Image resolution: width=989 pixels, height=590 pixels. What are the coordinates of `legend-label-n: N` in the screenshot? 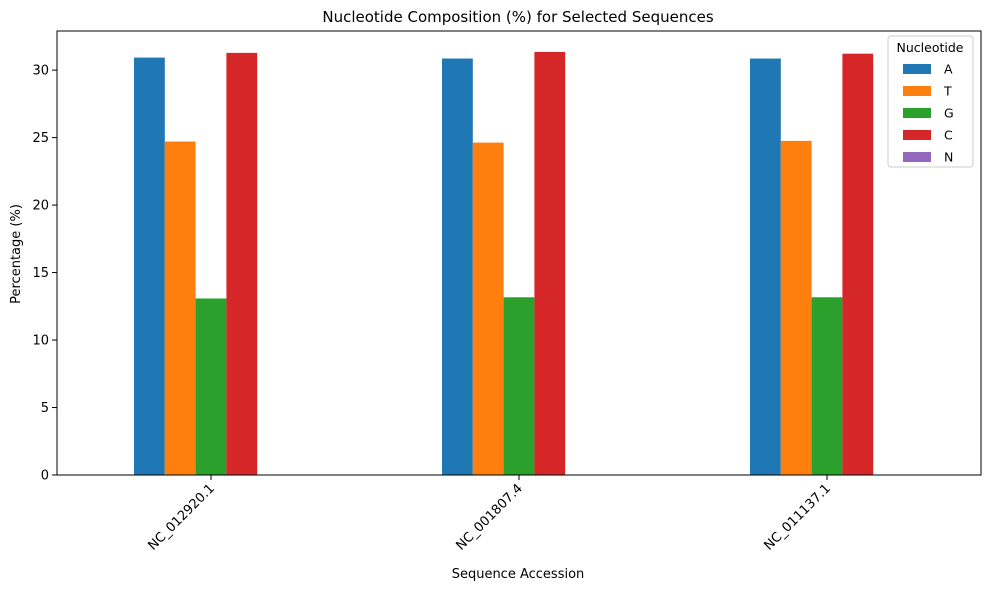 It's located at (948, 157).